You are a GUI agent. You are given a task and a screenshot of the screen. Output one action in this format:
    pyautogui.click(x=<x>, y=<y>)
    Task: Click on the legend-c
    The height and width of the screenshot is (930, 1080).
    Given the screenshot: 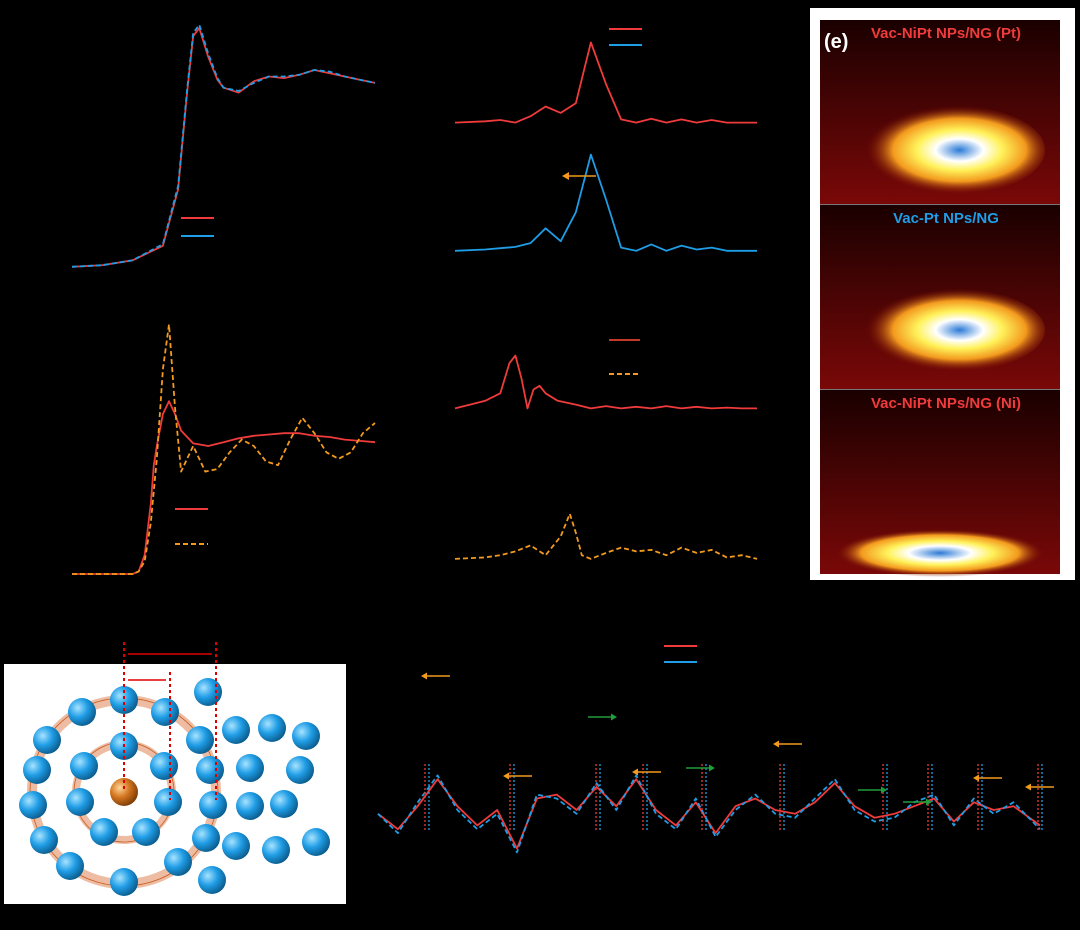 What is the action you would take?
    pyautogui.click(x=191, y=526)
    